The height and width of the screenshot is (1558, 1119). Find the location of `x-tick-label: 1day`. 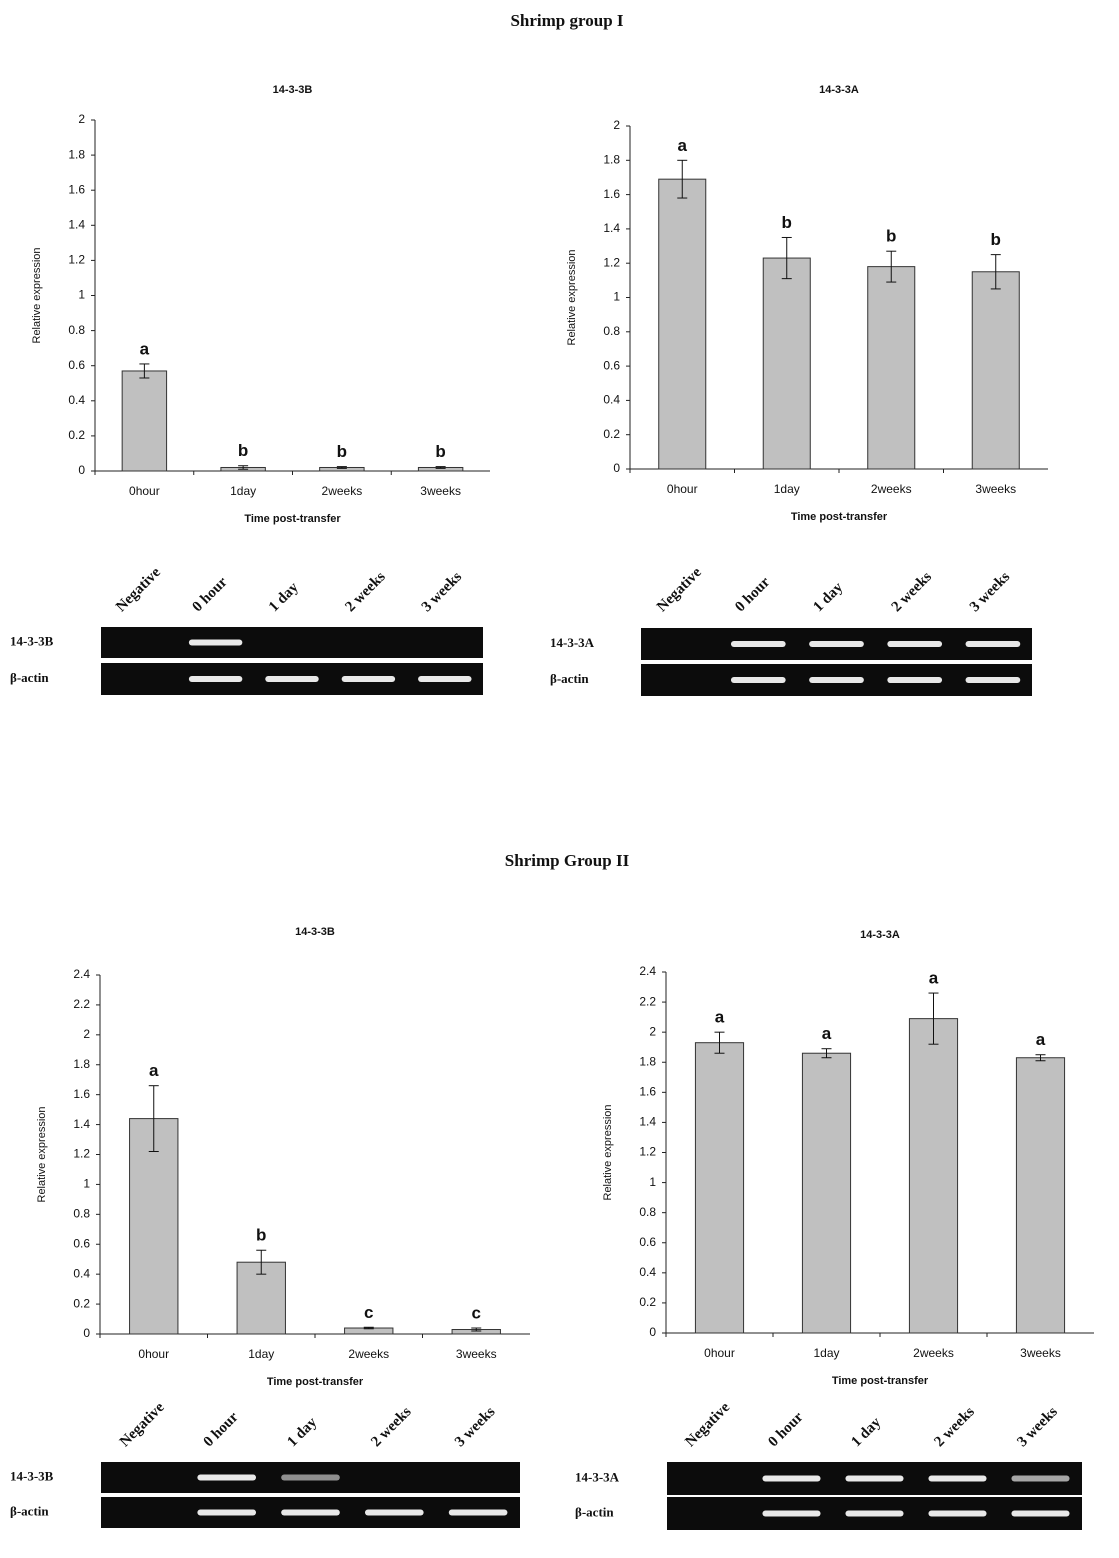

x-tick-label: 1day is located at coordinates (826, 1353).